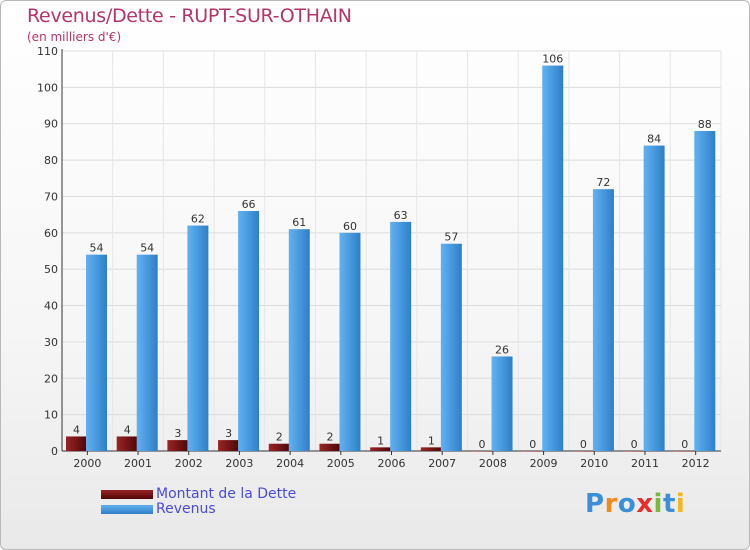 This screenshot has width=750, height=550. What do you see at coordinates (96, 352) in the screenshot?
I see `bar-revenus-2000` at bounding box center [96, 352].